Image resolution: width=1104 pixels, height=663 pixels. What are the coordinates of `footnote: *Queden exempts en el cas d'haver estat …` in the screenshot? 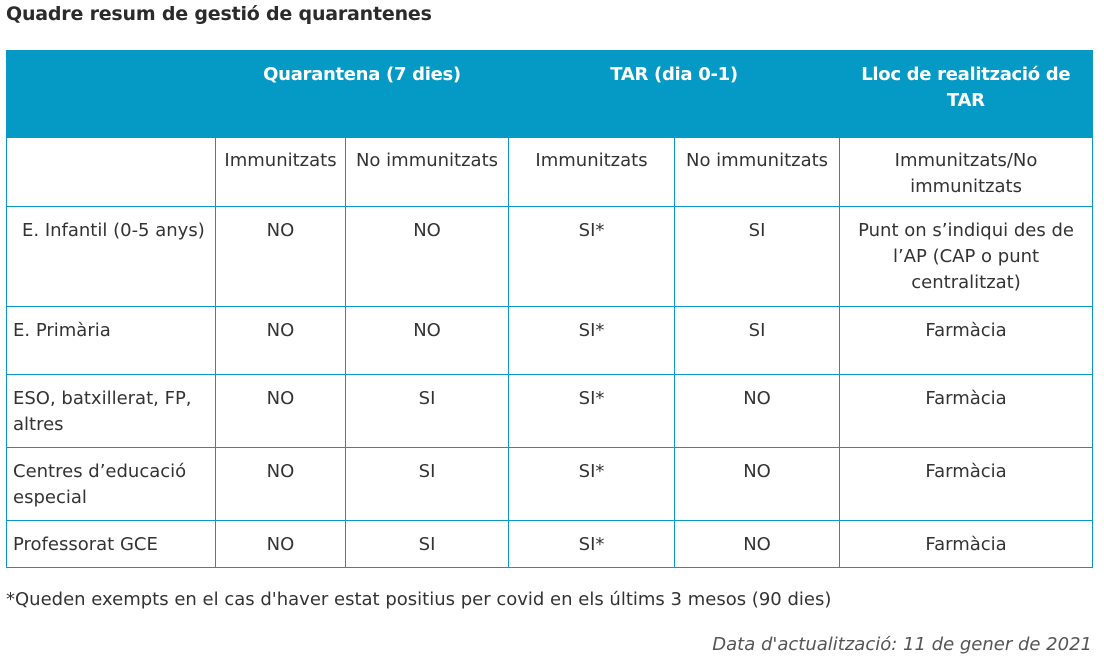 It's located at (419, 599).